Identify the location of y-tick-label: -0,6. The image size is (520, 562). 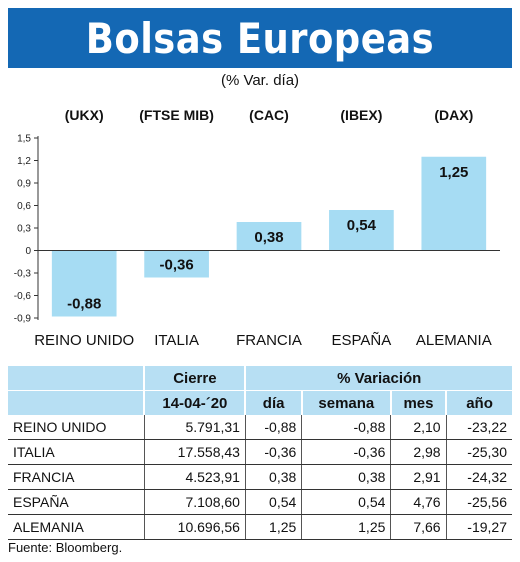
(23, 296).